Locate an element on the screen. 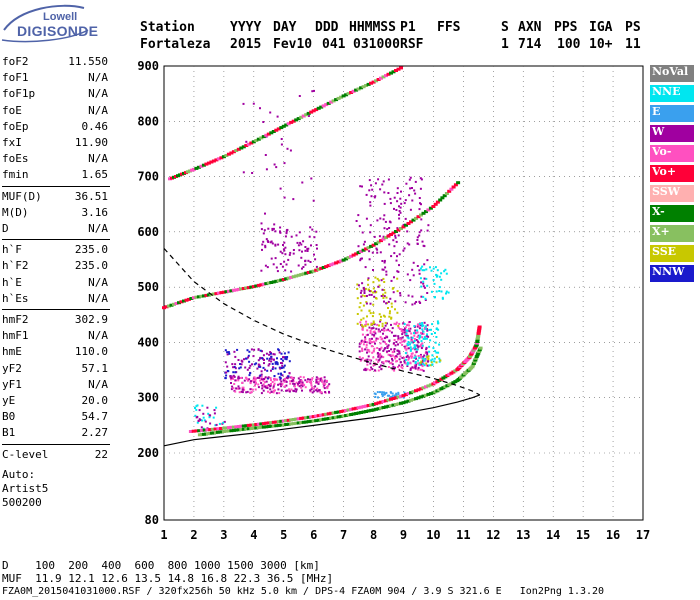 Image resolution: width=700 pixels, height=600 pixels. autoscale-info-line: Artist5 is located at coordinates (25, 488).